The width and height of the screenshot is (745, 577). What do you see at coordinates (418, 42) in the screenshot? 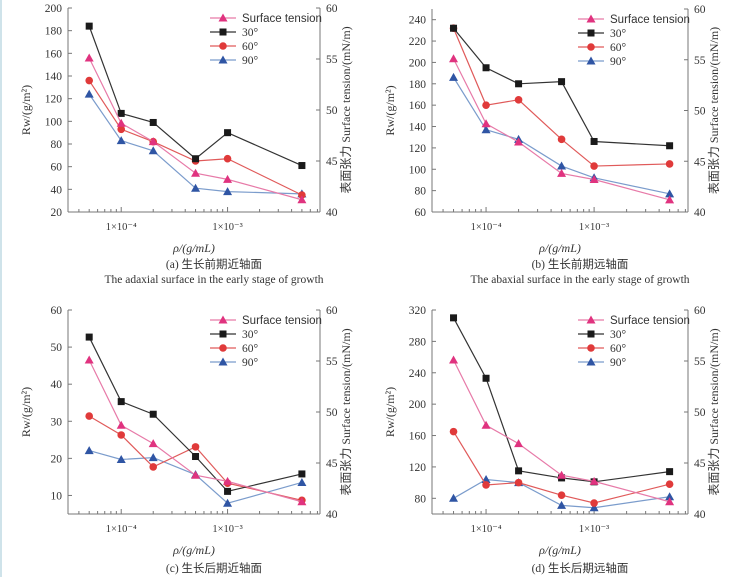
I see `y-tick-label: 220` at bounding box center [418, 42].